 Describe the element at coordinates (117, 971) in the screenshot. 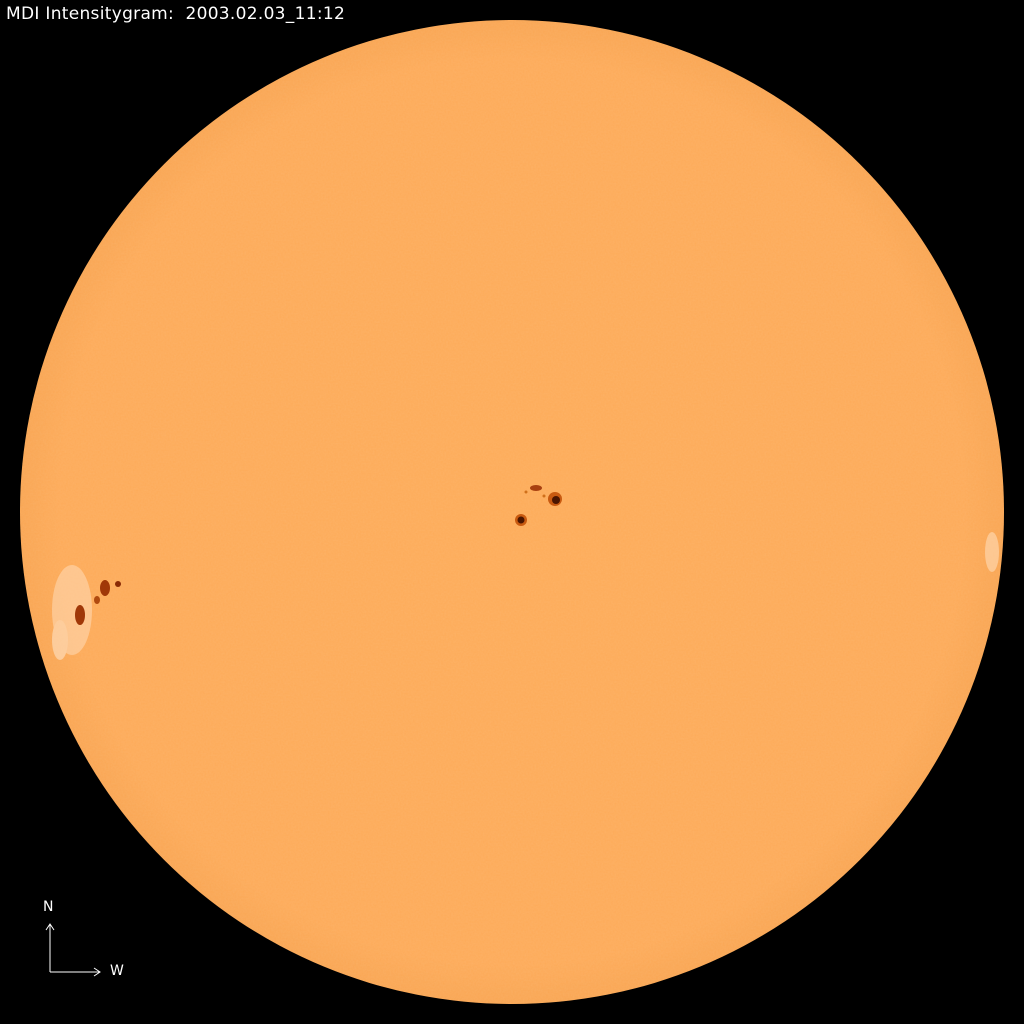

I see `compass-west-label: W` at that location.